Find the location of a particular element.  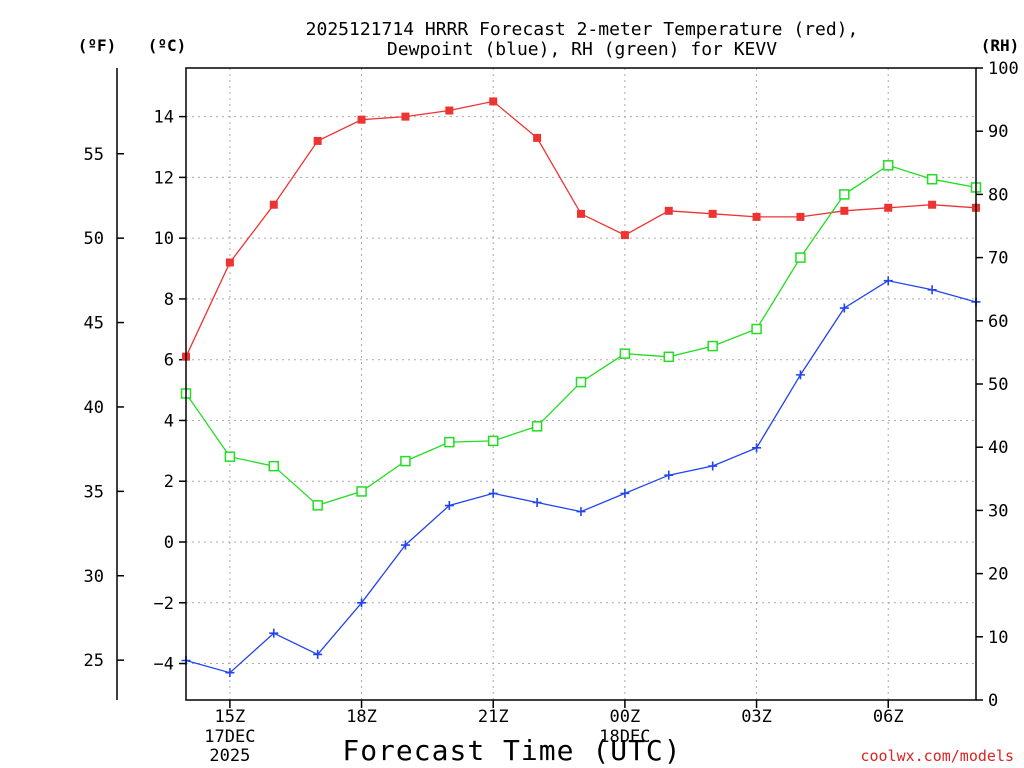

rh-tick-label: 20 is located at coordinates (998, 575).